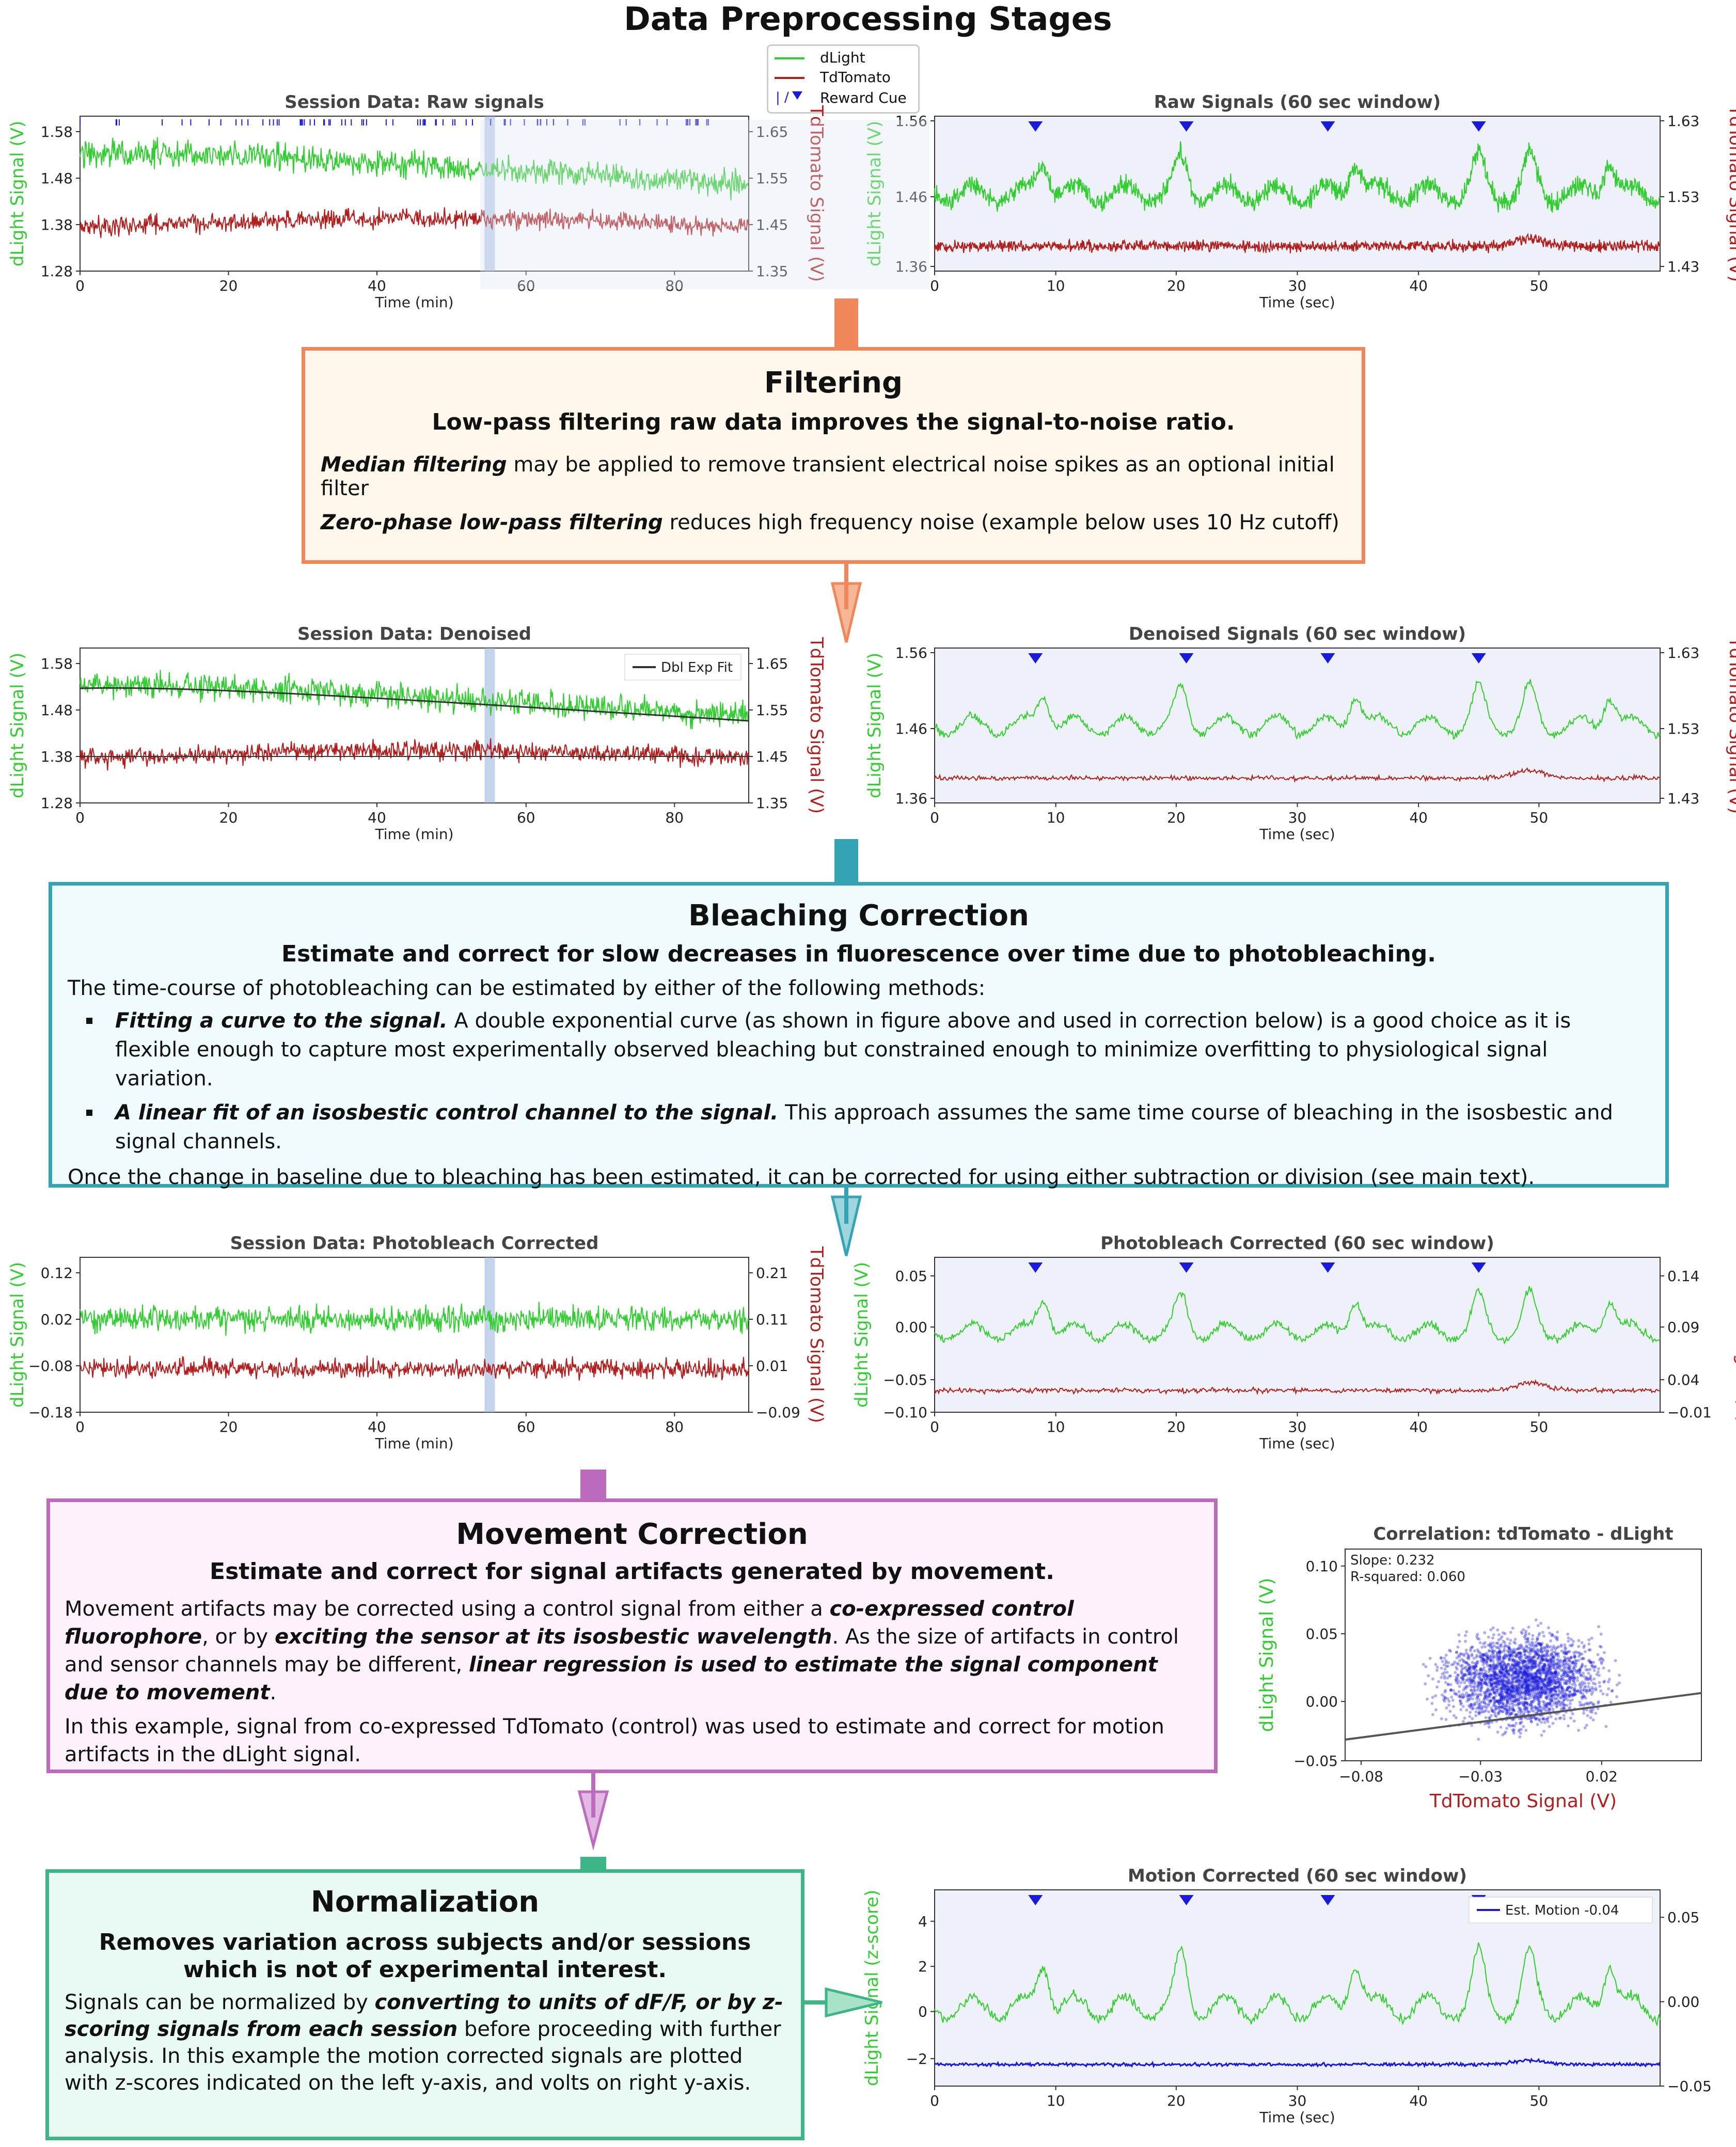 The image size is (1736, 2147). I want to click on x-axis-label: Time (sec), so click(1297, 834).